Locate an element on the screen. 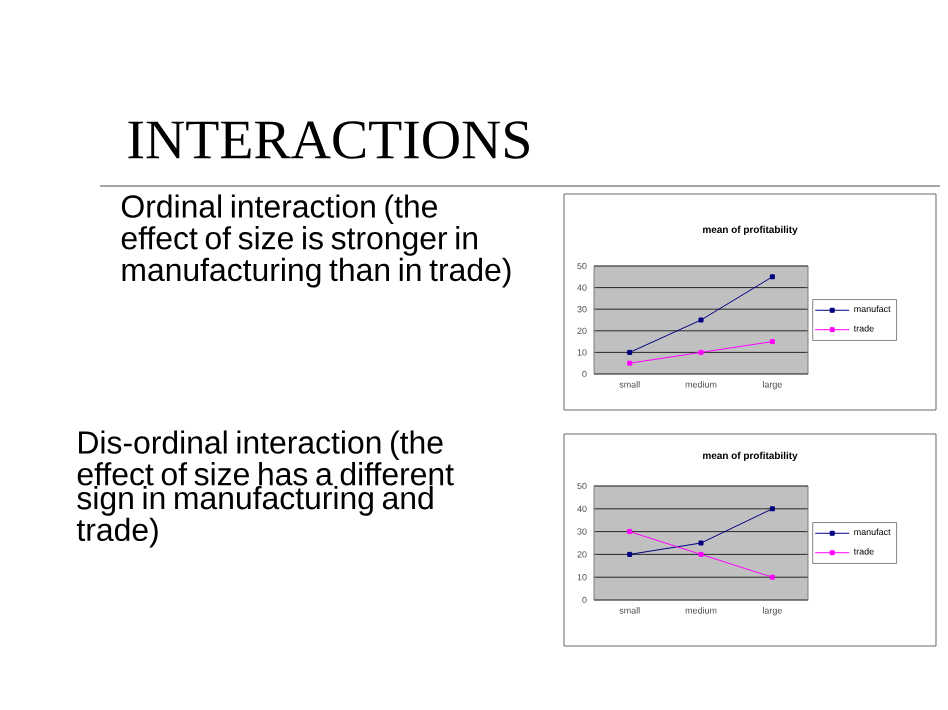 This screenshot has width=948, height=710. text: Ordinal interaction (the effect of size is stronger in manufacturing than in trade) is located at coordinates (316, 241).